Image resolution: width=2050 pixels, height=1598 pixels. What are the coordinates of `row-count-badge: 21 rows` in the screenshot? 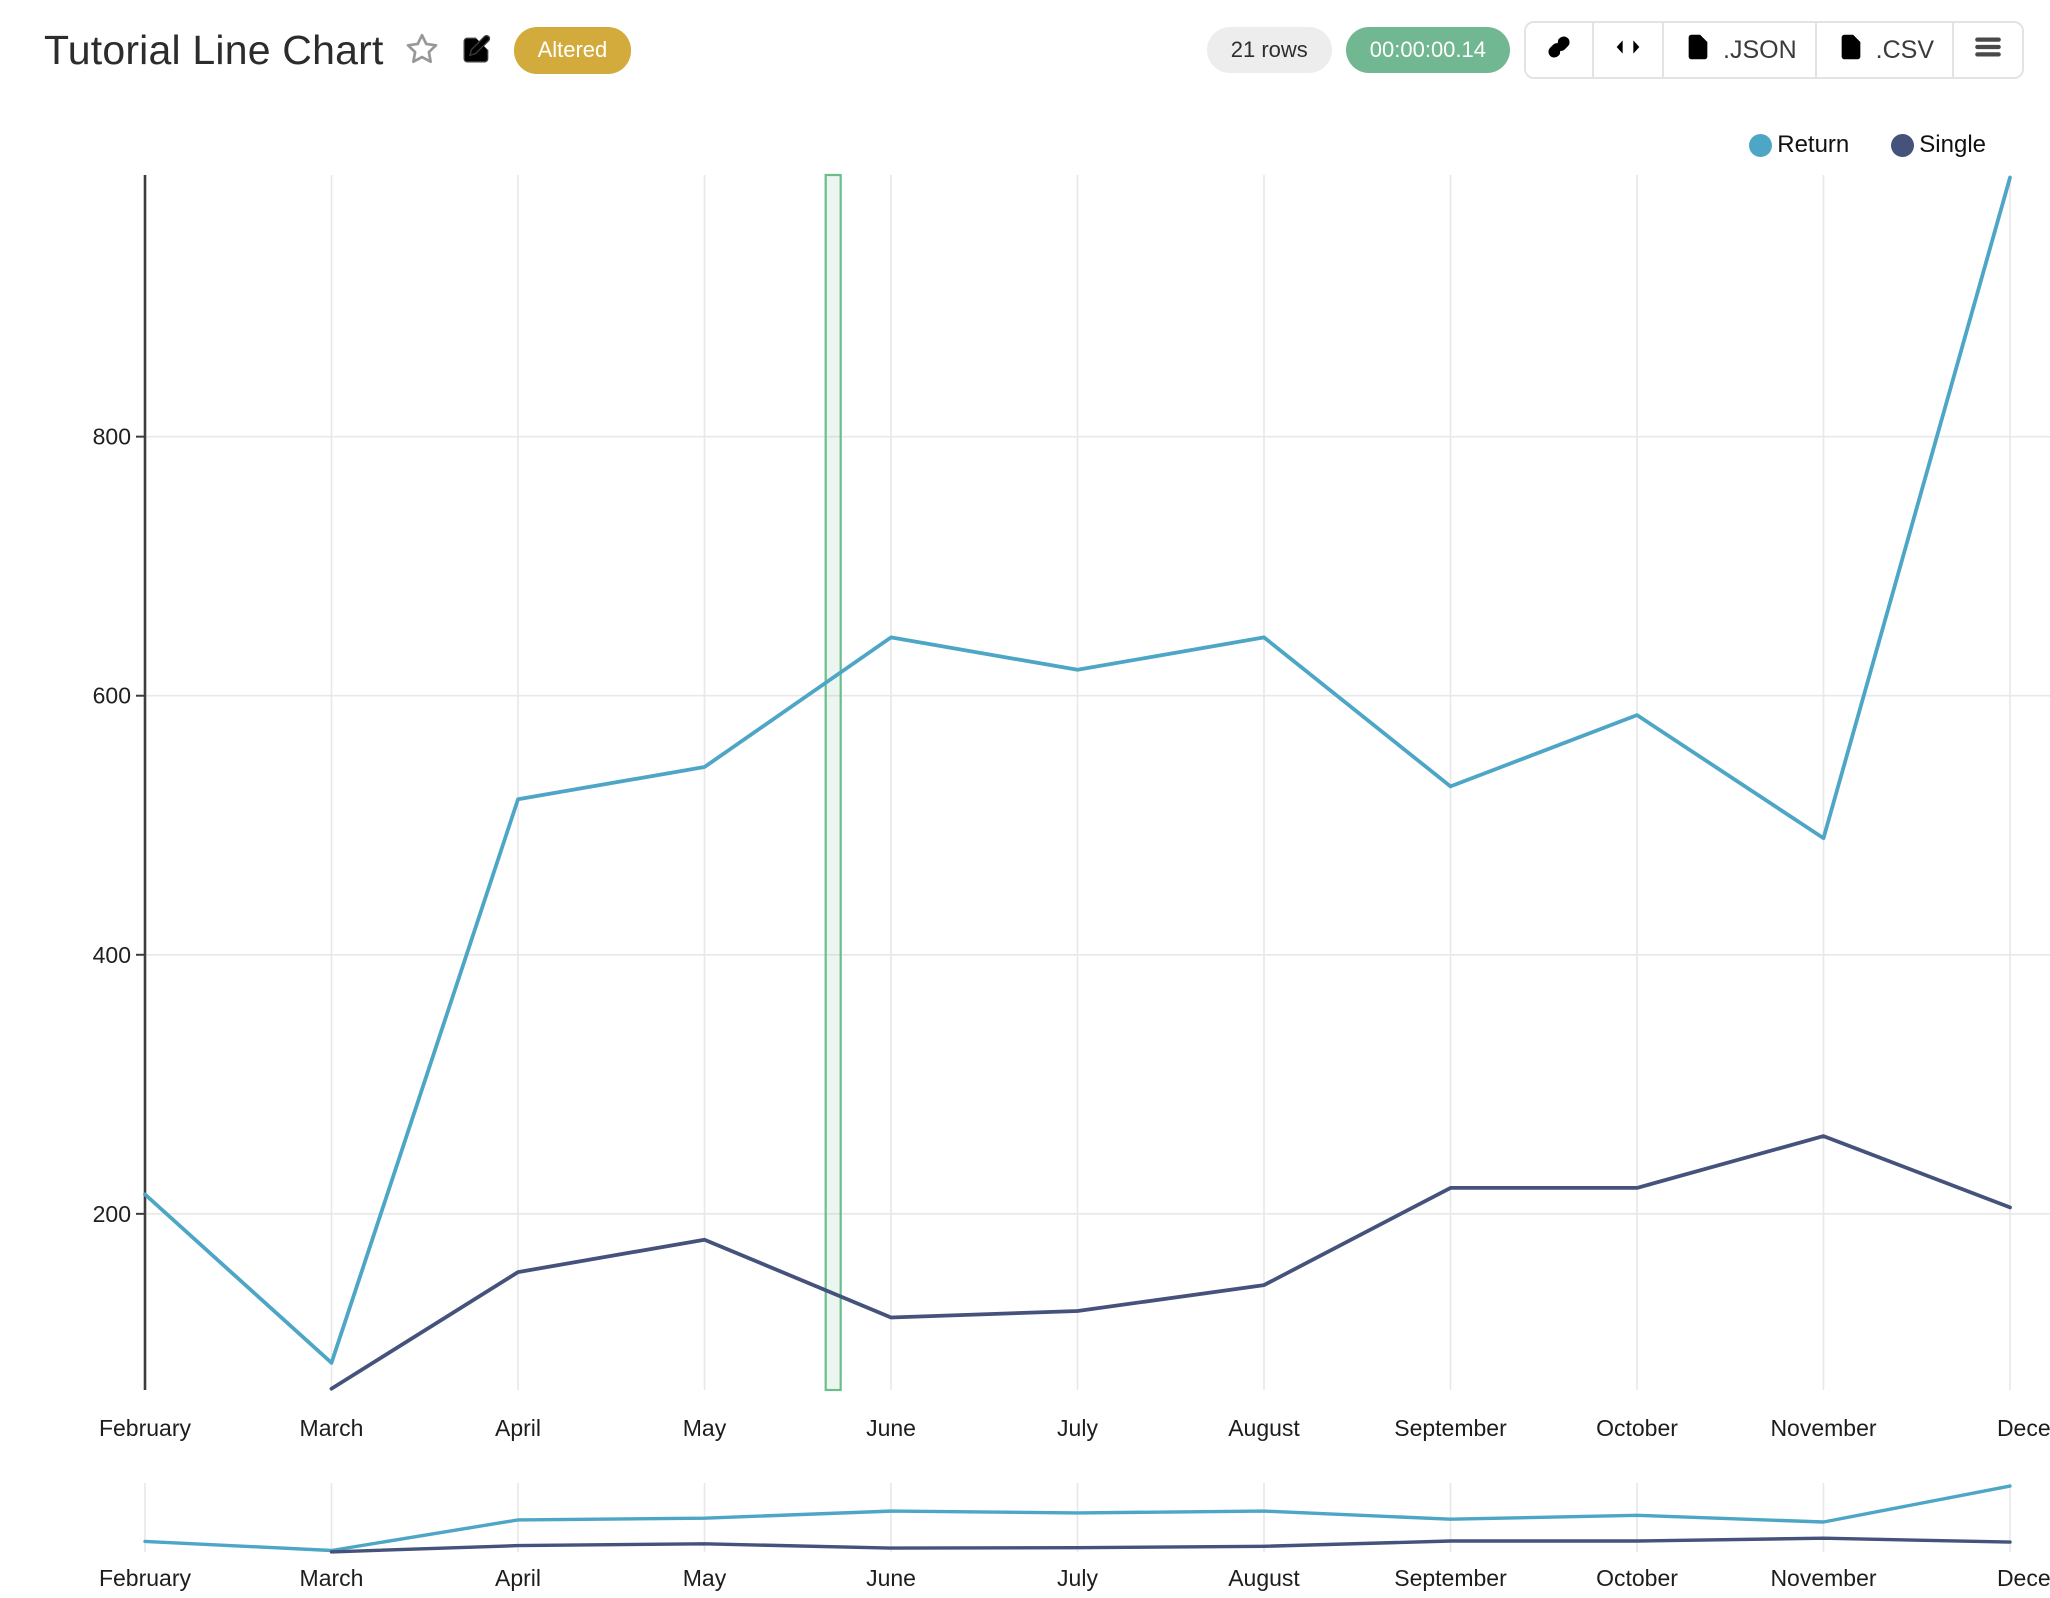 It's located at (1269, 50).